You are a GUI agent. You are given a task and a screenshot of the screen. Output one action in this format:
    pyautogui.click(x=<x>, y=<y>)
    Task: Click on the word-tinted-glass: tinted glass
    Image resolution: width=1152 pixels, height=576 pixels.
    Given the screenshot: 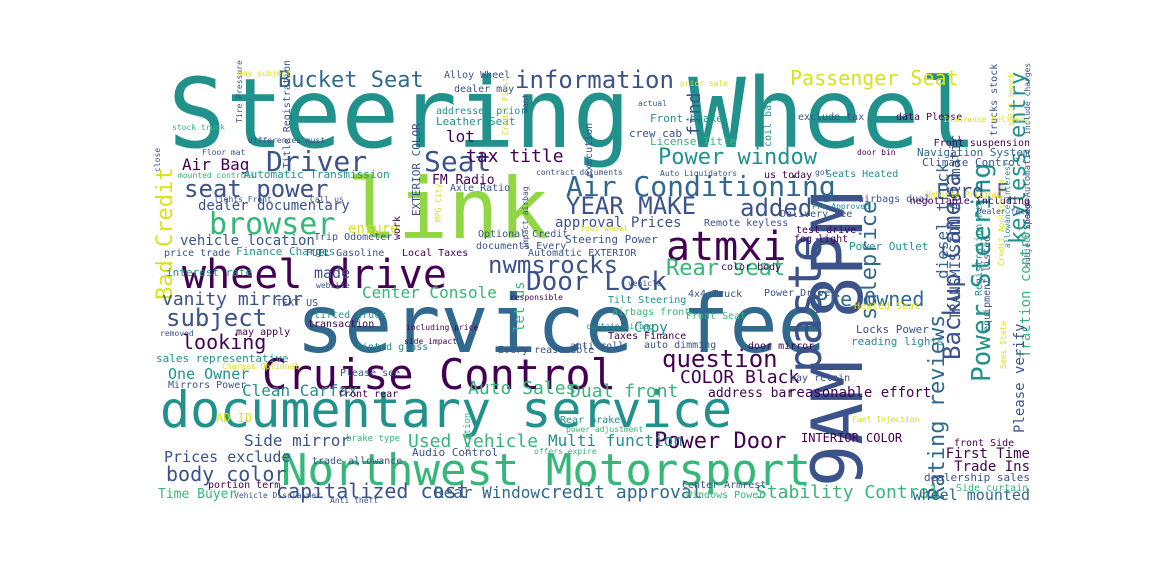 What is the action you would take?
    pyautogui.click(x=392, y=347)
    